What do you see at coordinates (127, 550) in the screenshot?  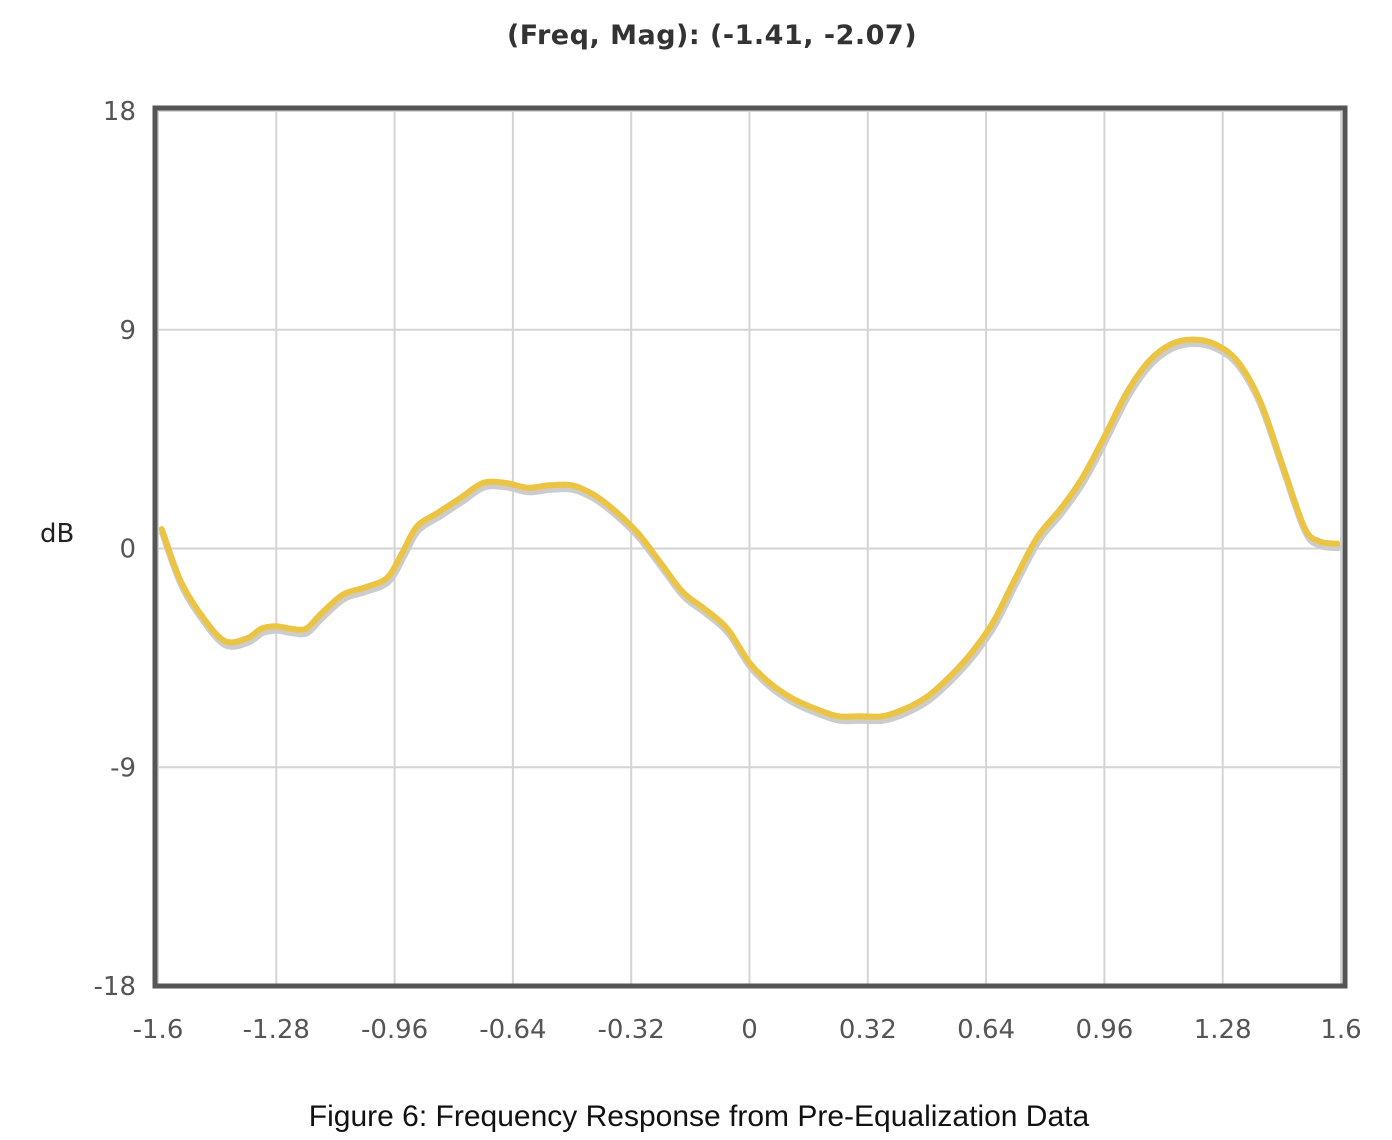 I see `y-tick-label: 0` at bounding box center [127, 550].